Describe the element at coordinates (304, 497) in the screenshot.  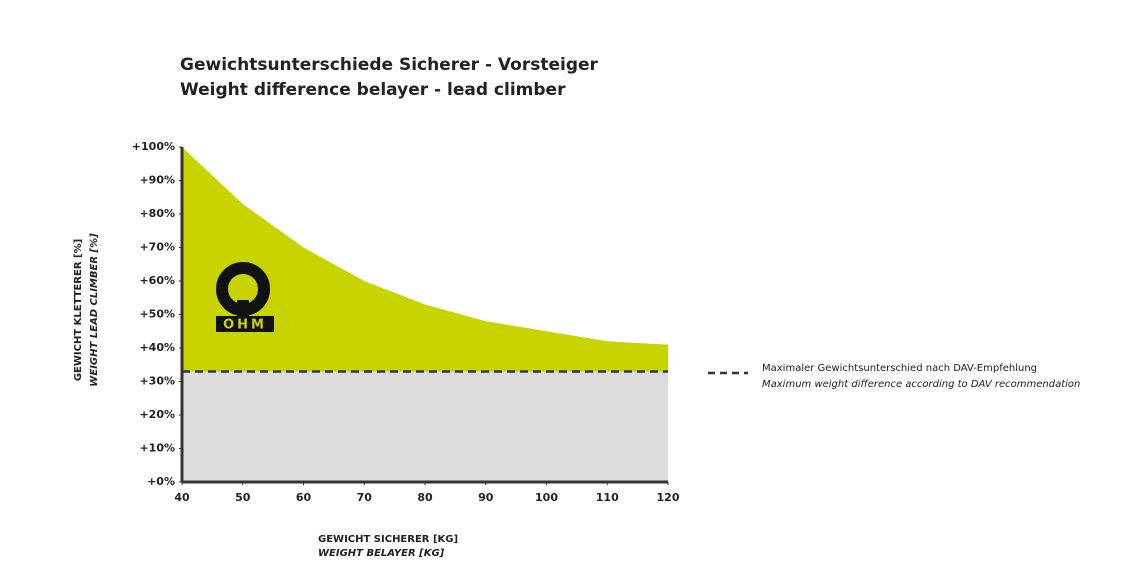
I see `x-tick-label: 60` at that location.